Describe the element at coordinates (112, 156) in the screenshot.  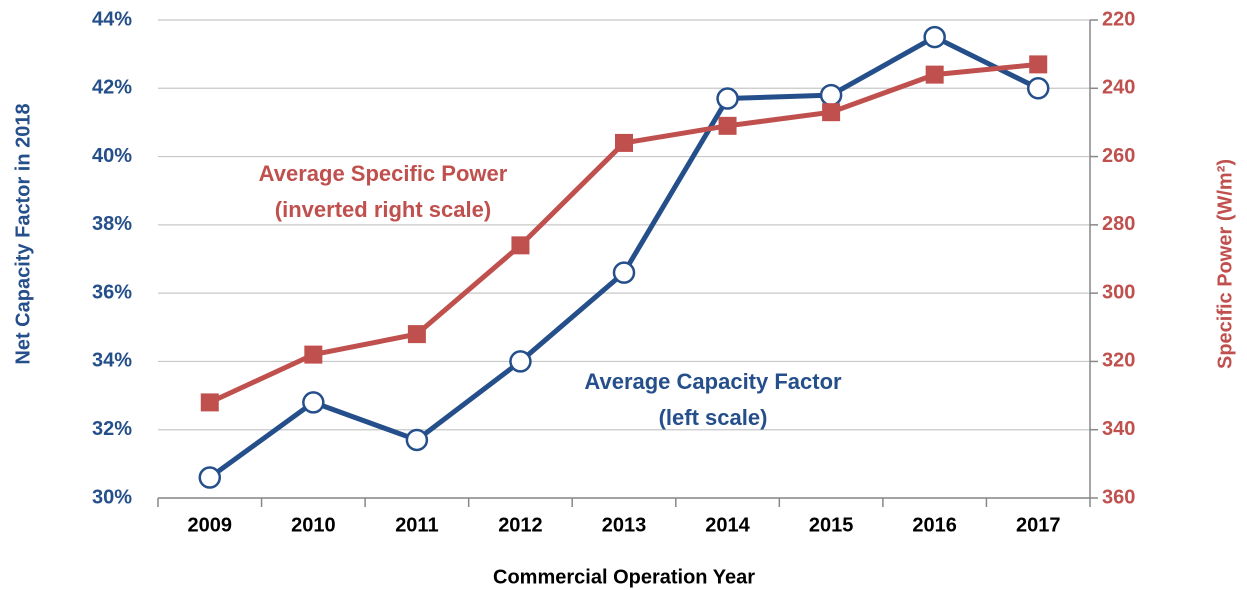
I see `y-tick-label: 40%` at that location.